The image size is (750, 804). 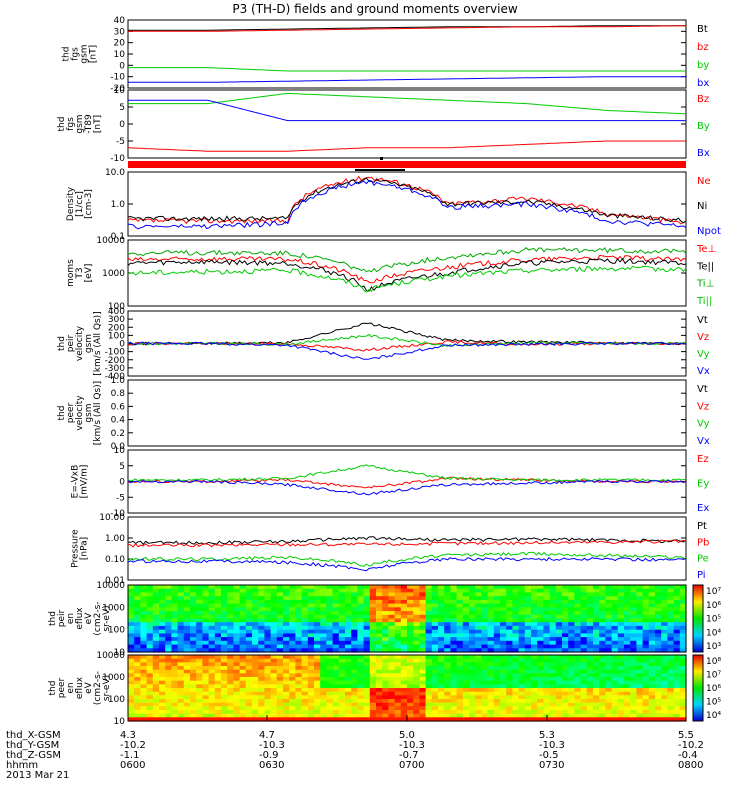 What do you see at coordinates (120, 55) in the screenshot?
I see `y-tick-label: 10` at bounding box center [120, 55].